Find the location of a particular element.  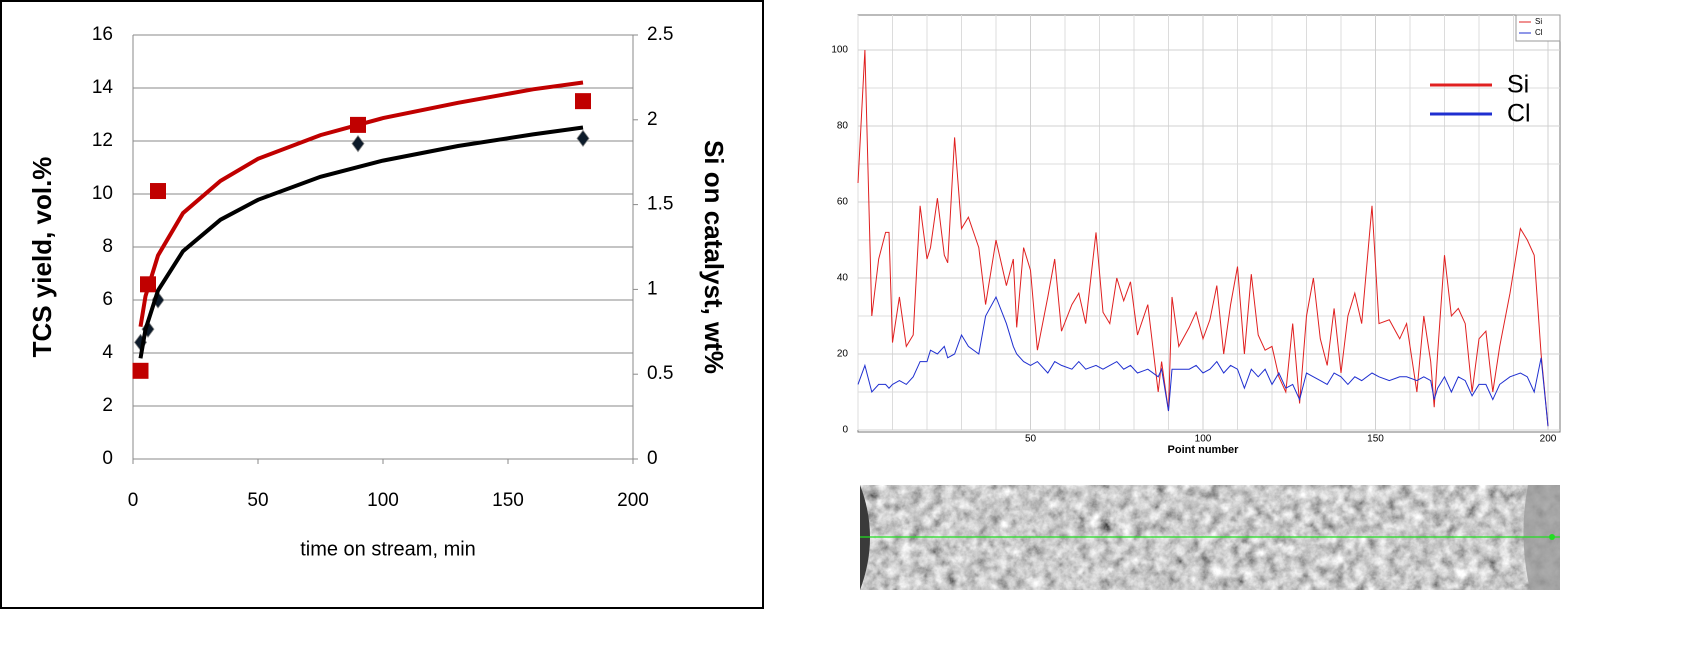

y-tick-label: 4 is located at coordinates (107, 352).